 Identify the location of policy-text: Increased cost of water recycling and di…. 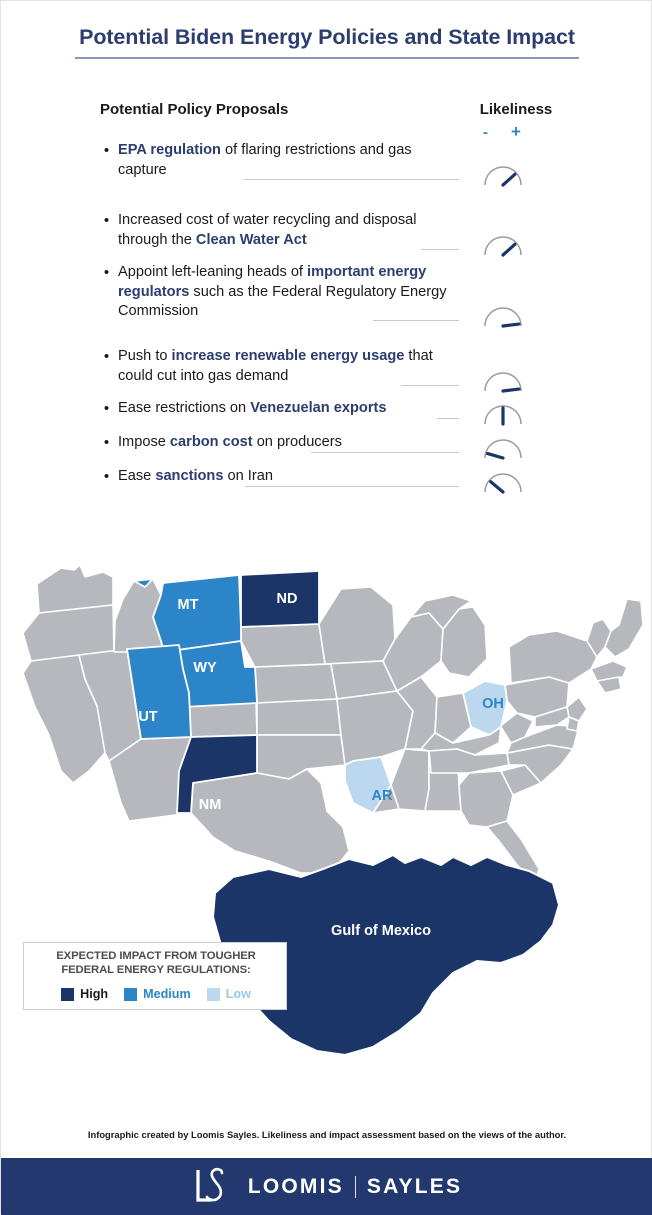
(267, 230).